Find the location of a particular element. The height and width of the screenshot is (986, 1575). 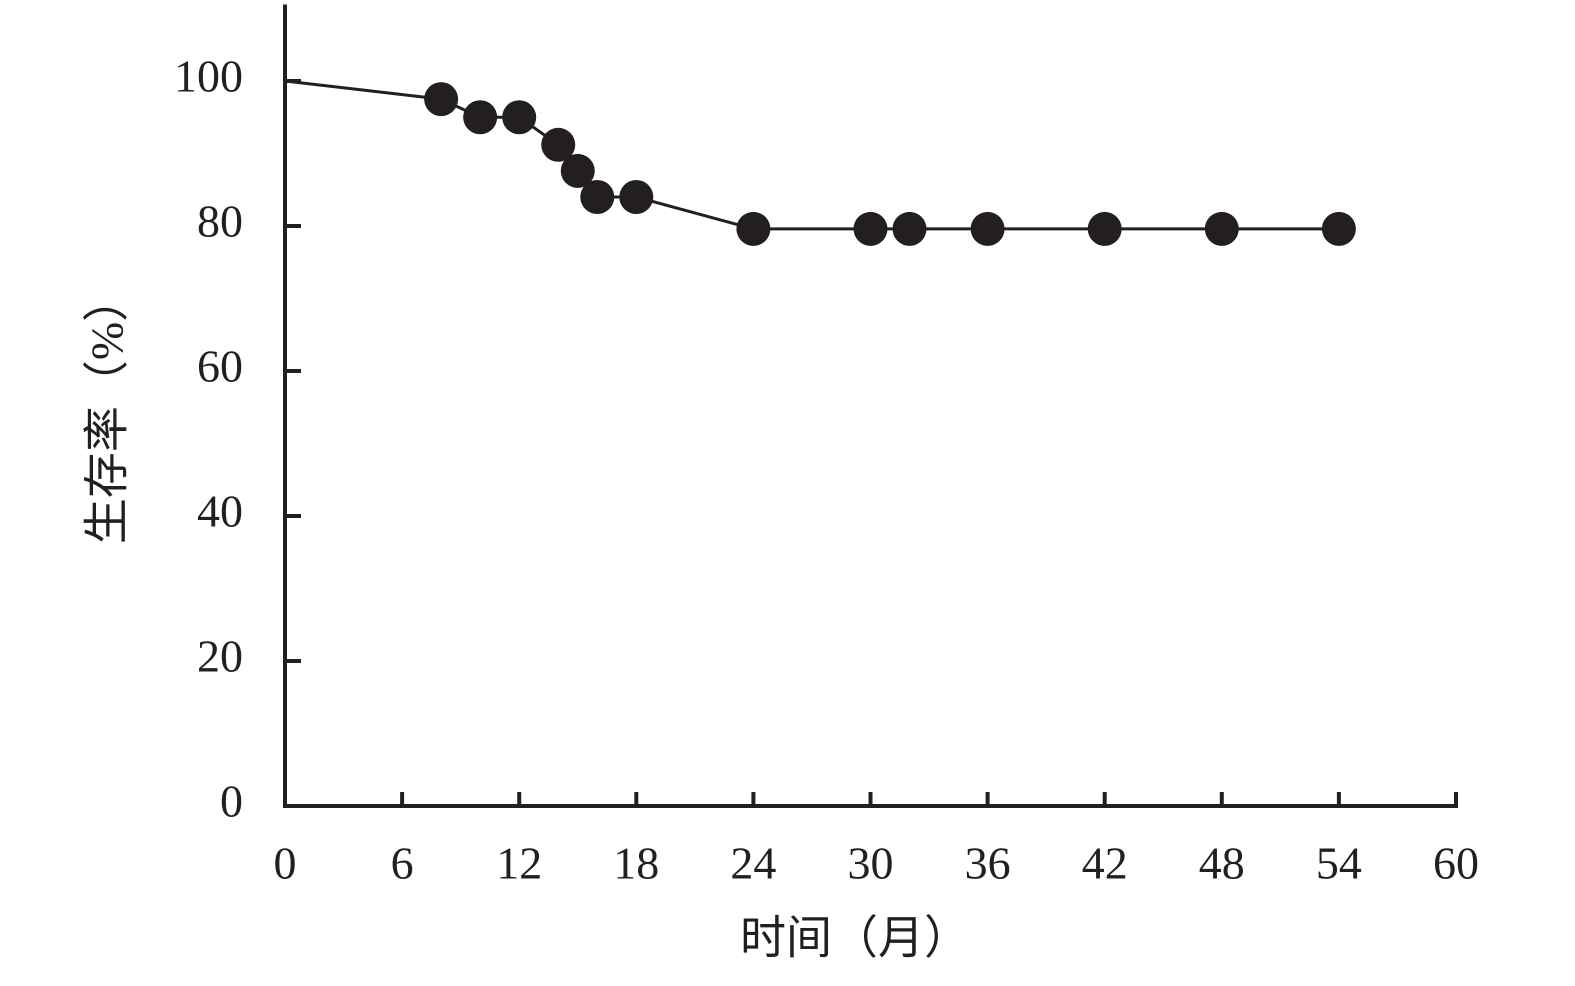

y-tick-label: 100 is located at coordinates (208, 76).